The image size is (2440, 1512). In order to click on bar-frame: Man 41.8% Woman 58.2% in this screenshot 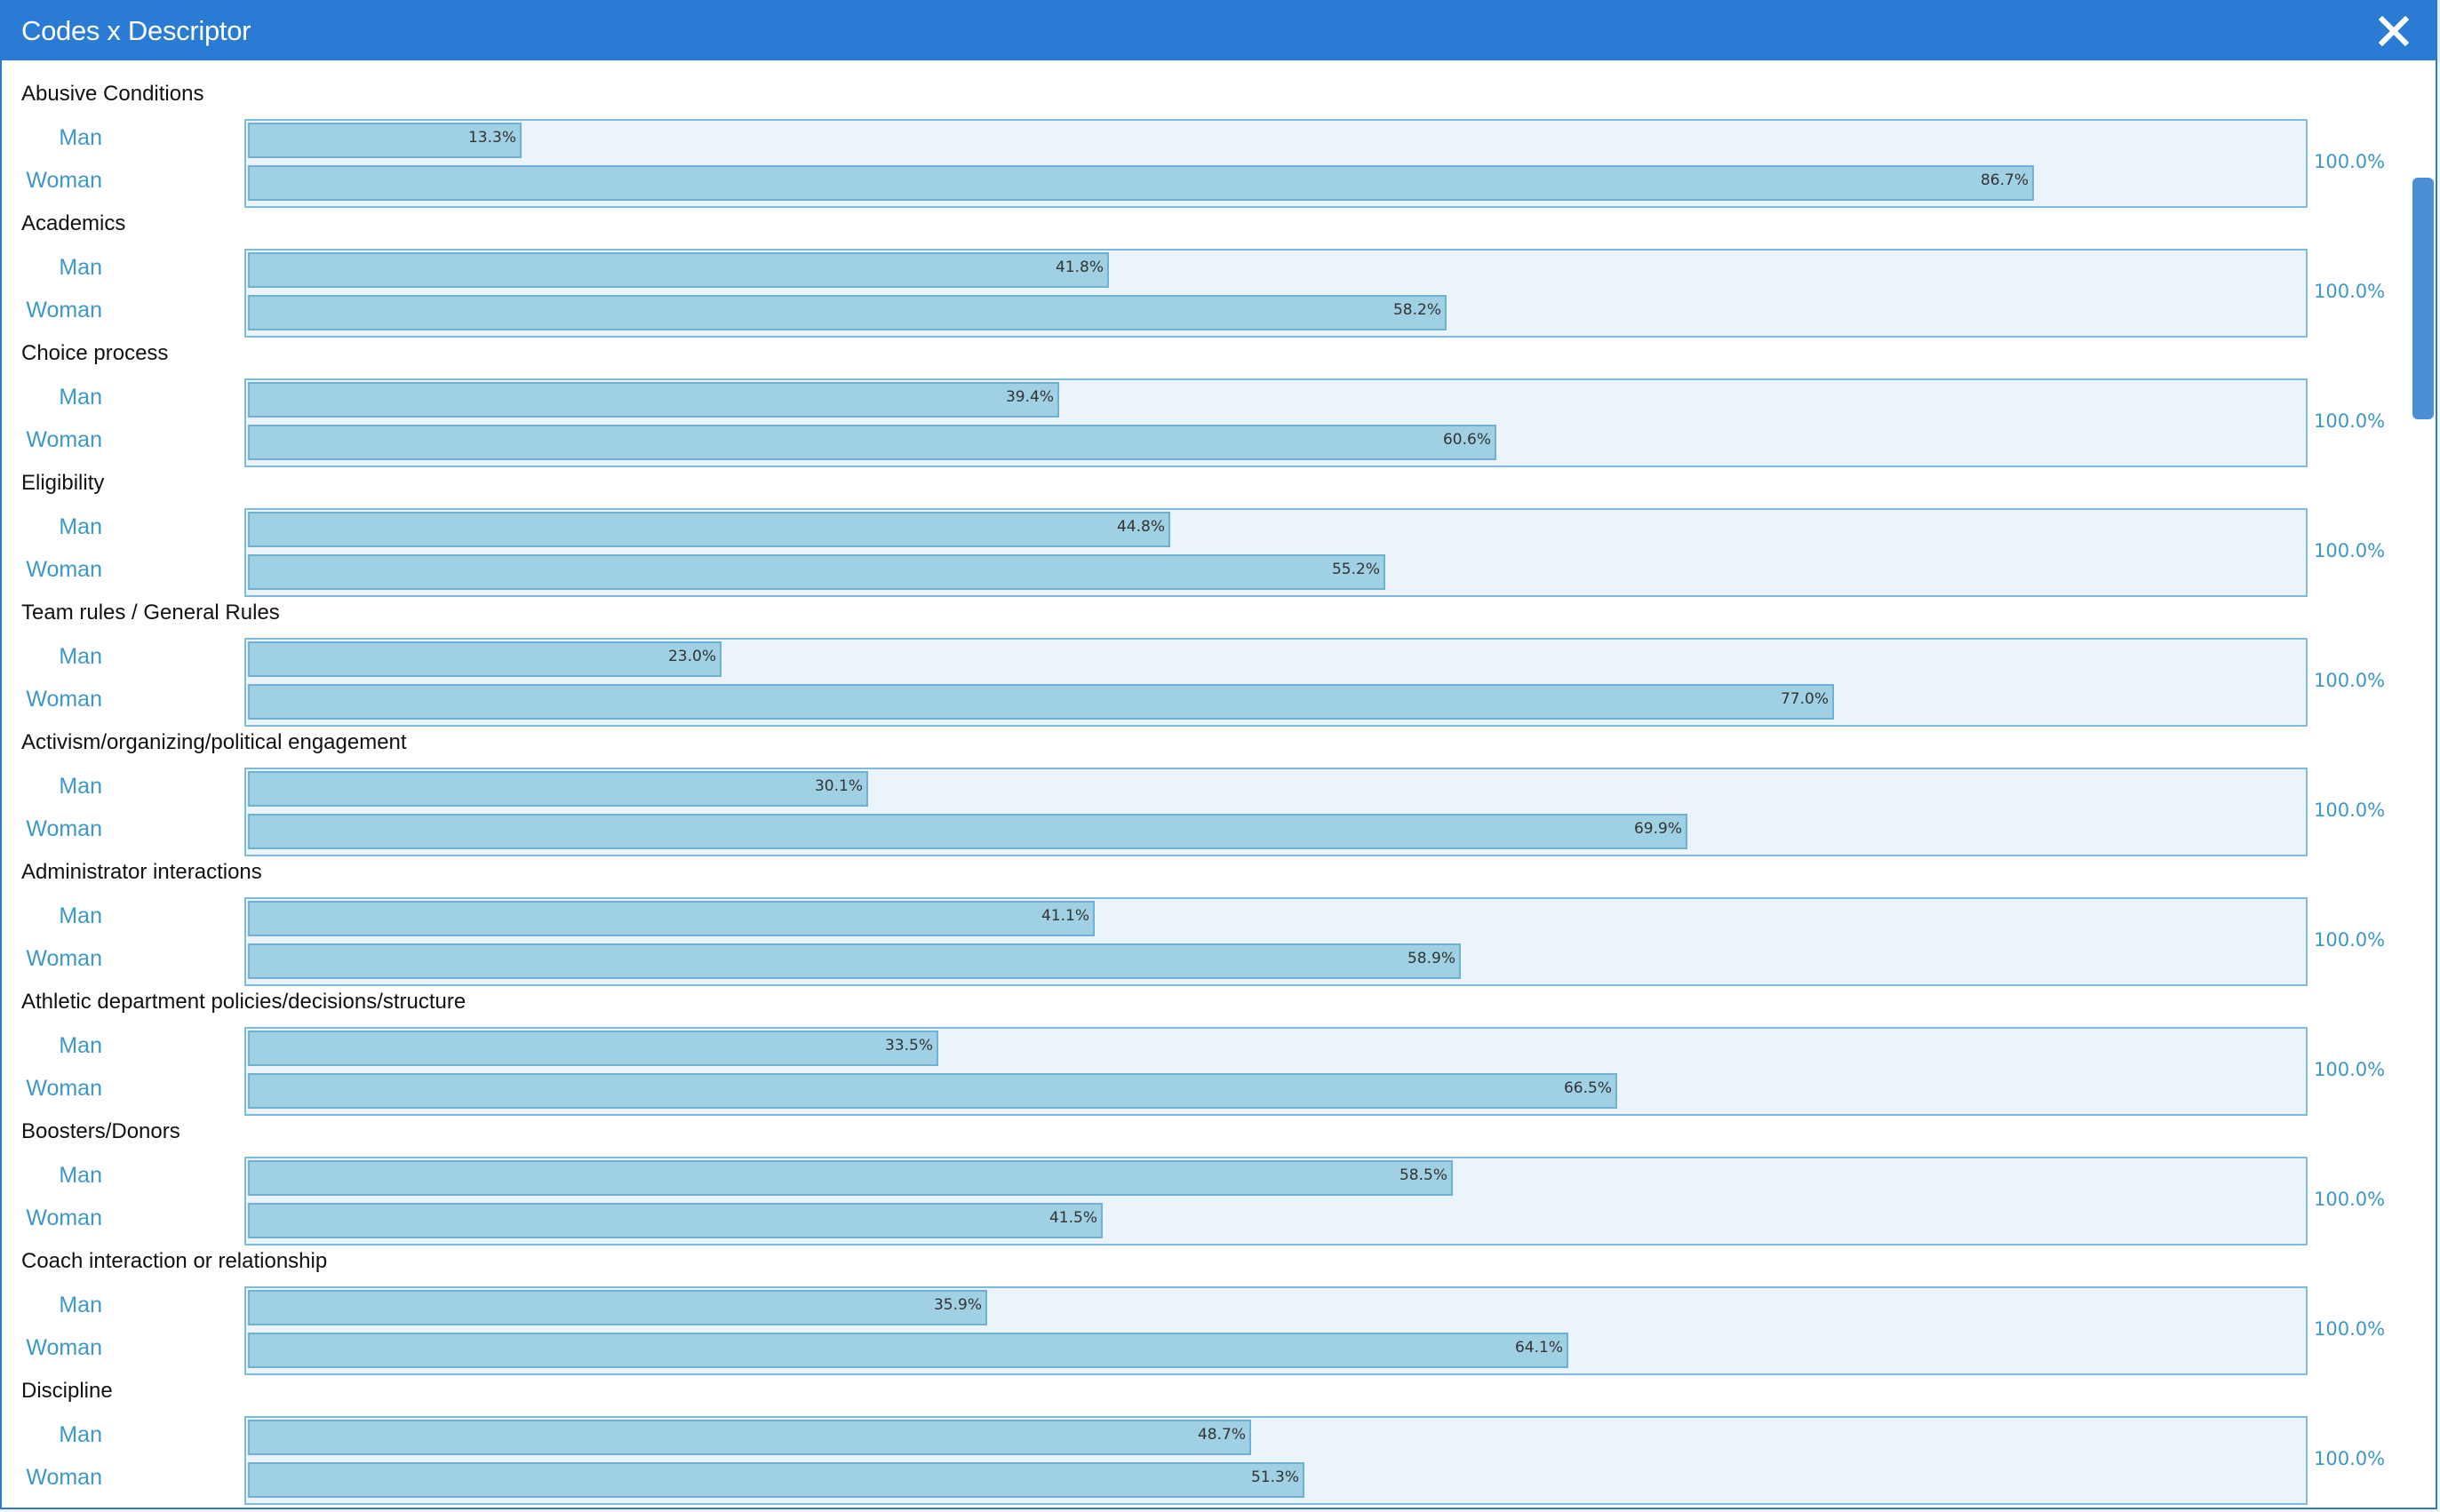, I will do `click(1167, 293)`.